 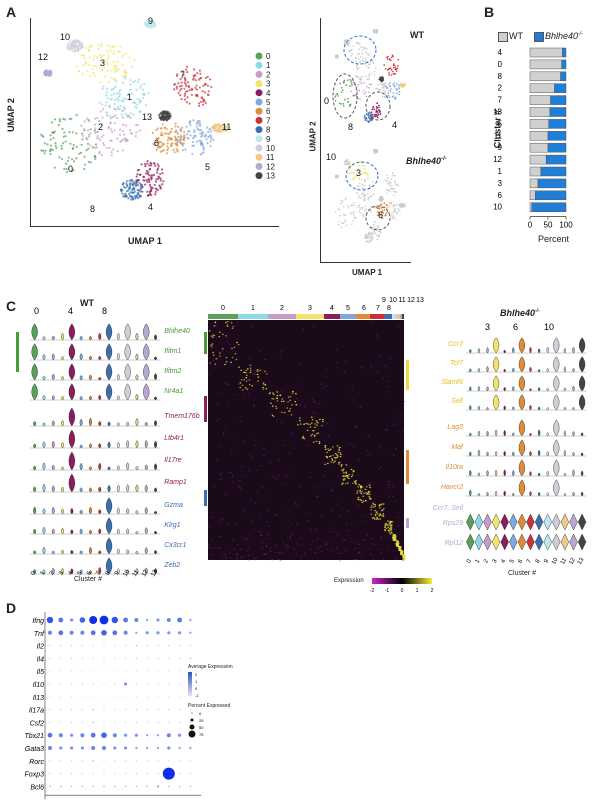 I want to click on c-left-xtick-13: 13, so click(x=154, y=573).